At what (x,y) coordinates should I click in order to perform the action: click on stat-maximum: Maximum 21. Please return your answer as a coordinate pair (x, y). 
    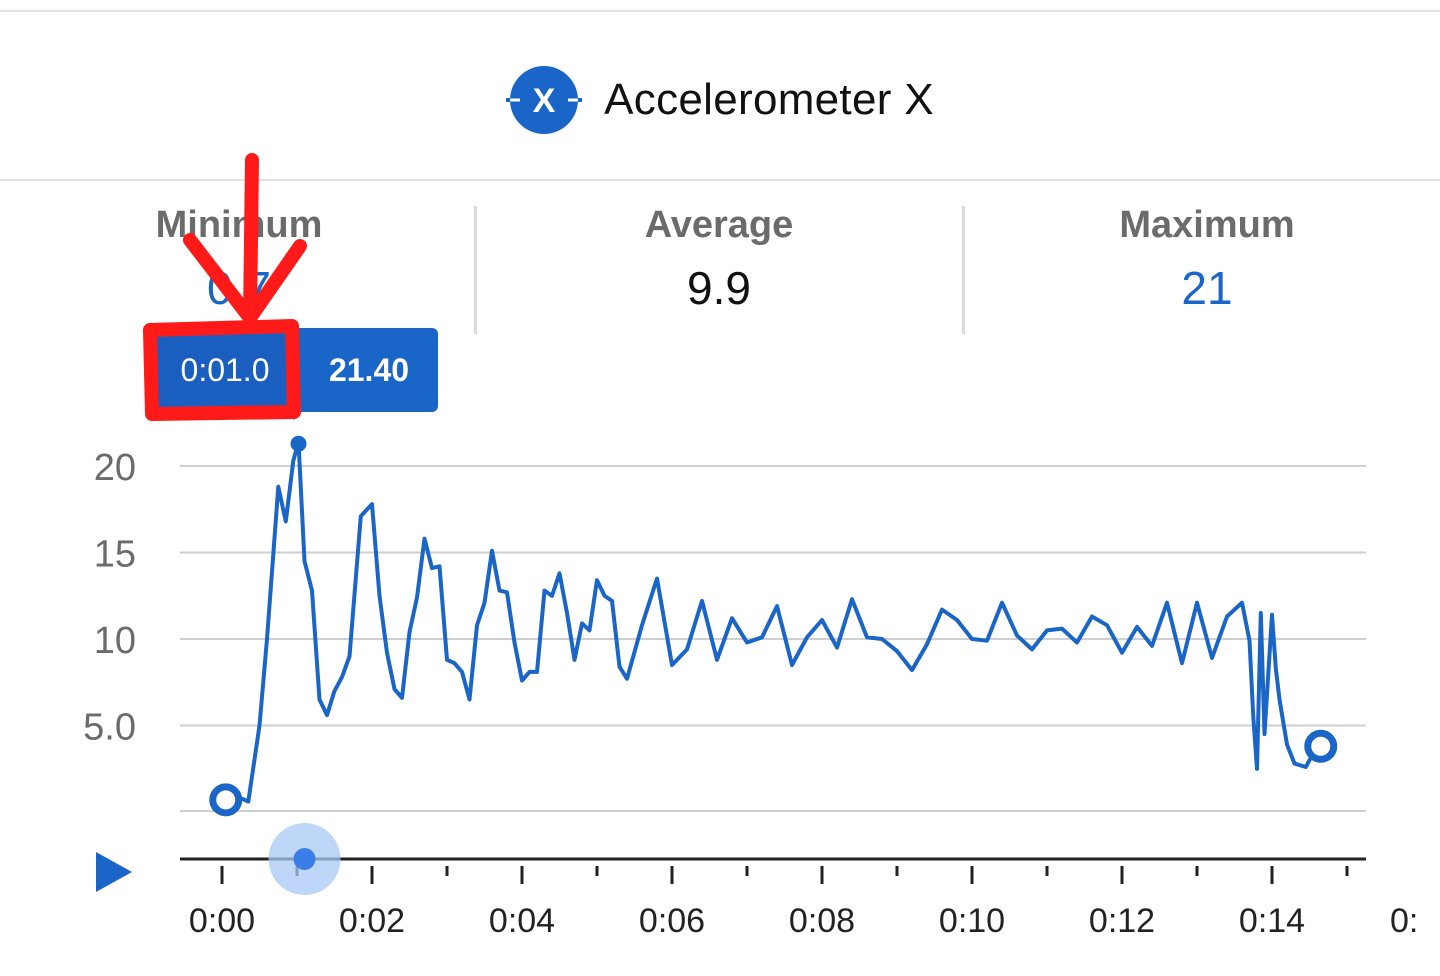
    Looking at the image, I should click on (1204, 256).